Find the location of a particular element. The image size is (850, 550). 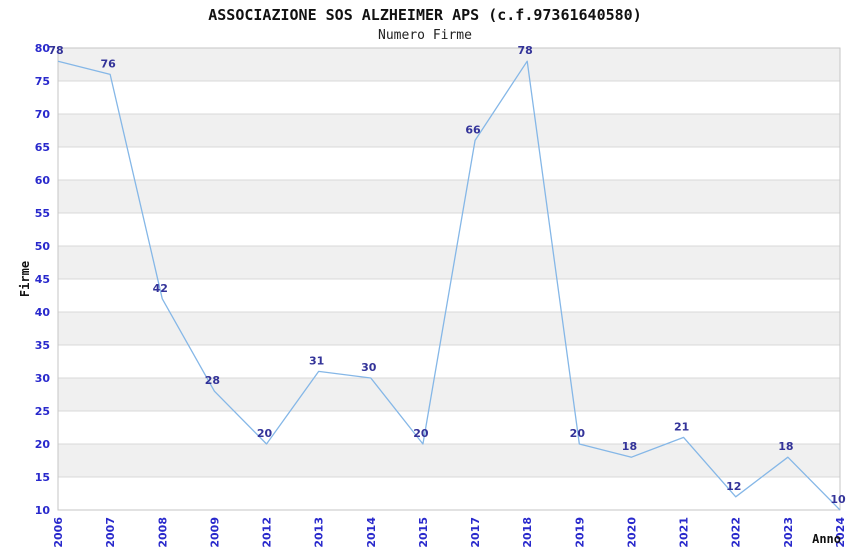

x-axis-title: Anno is located at coordinates (826, 539).